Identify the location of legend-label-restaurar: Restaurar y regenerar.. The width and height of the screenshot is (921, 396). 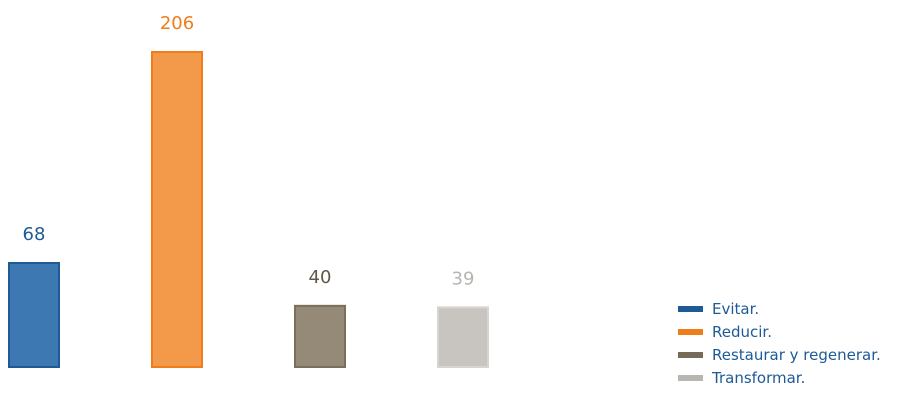
(796, 355).